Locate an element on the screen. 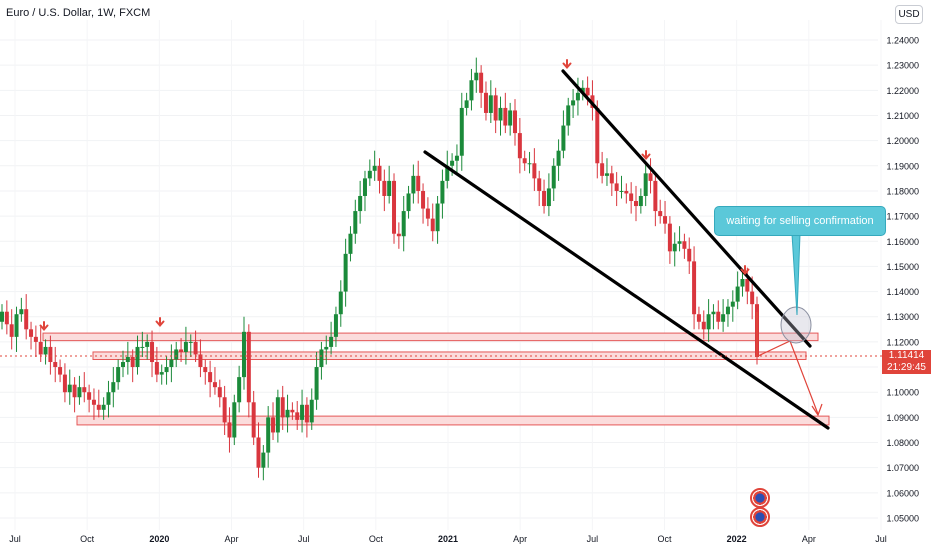  x-tick-label: Jul is located at coordinates (881, 539).